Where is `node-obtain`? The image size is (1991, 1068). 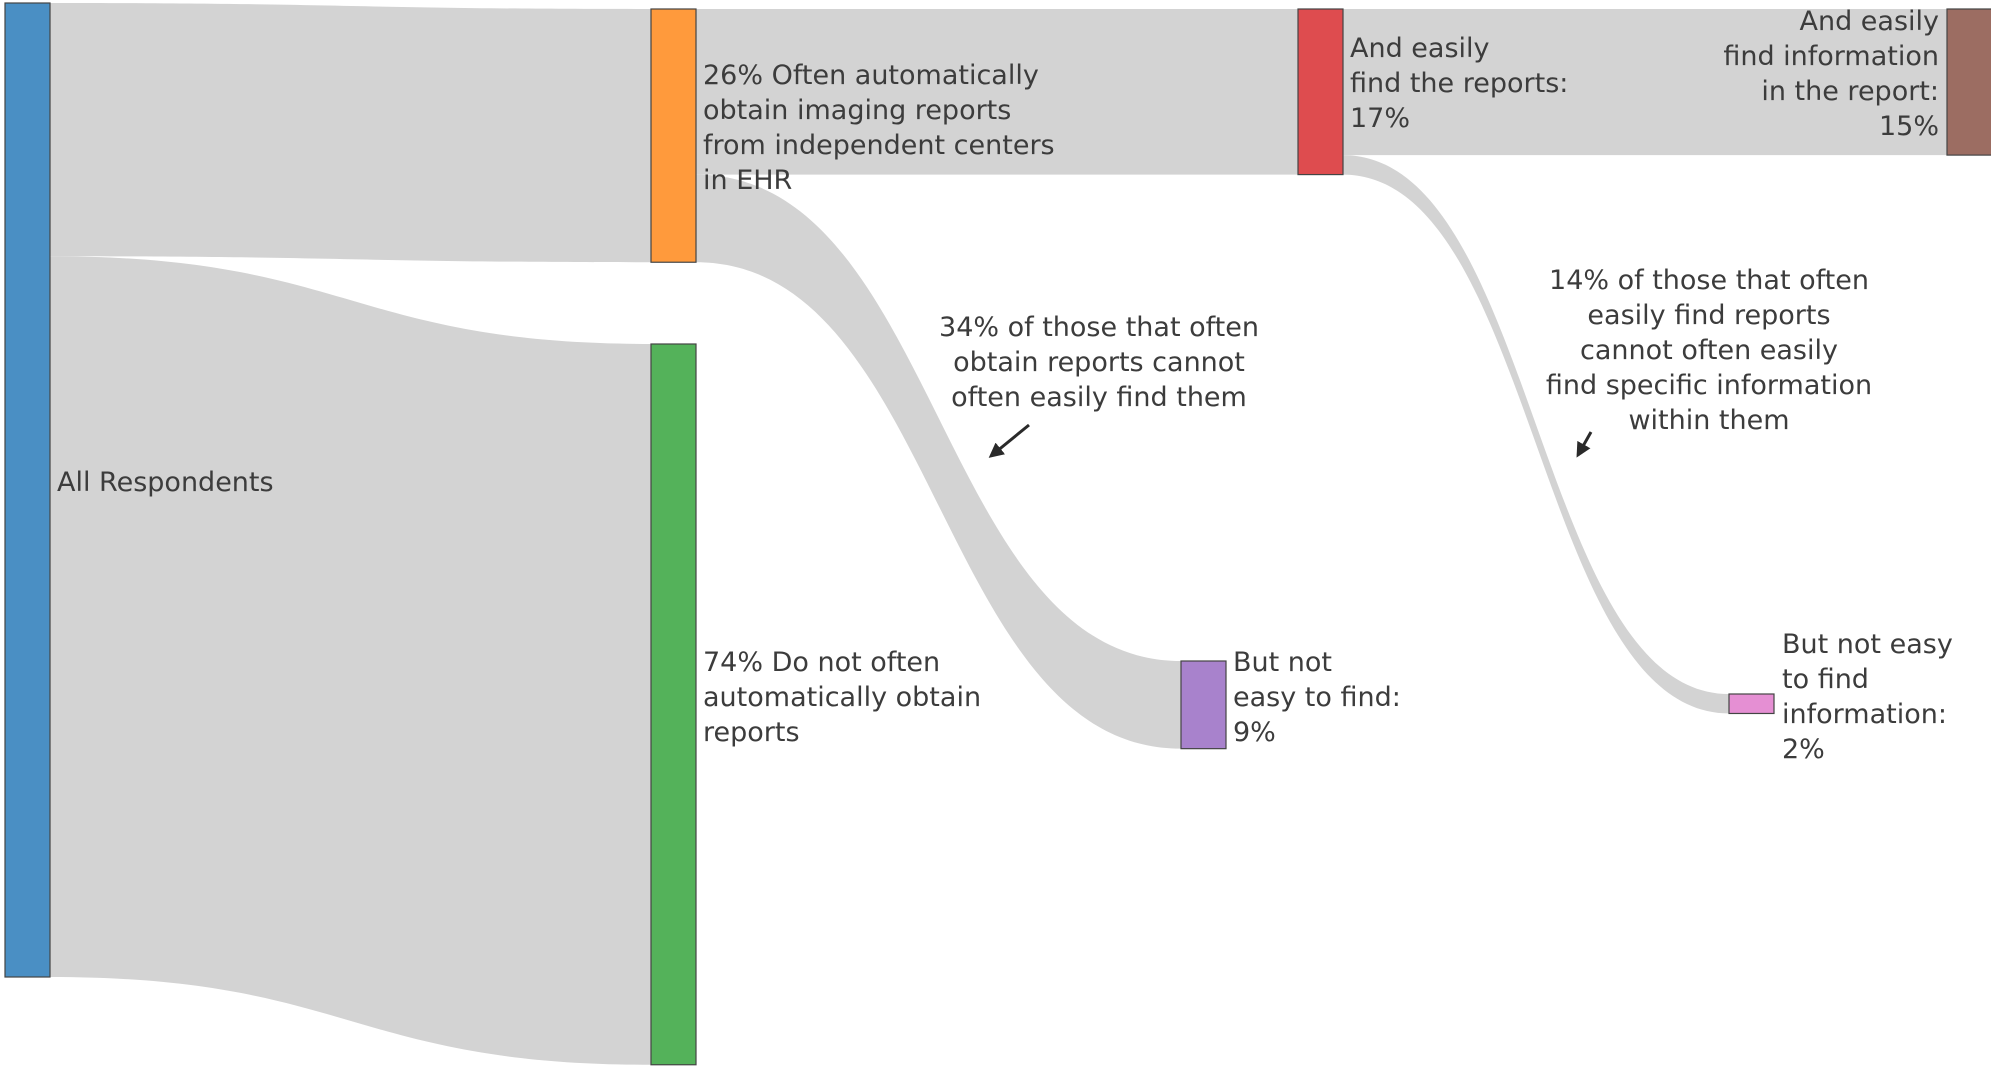 node-obtain is located at coordinates (673, 135).